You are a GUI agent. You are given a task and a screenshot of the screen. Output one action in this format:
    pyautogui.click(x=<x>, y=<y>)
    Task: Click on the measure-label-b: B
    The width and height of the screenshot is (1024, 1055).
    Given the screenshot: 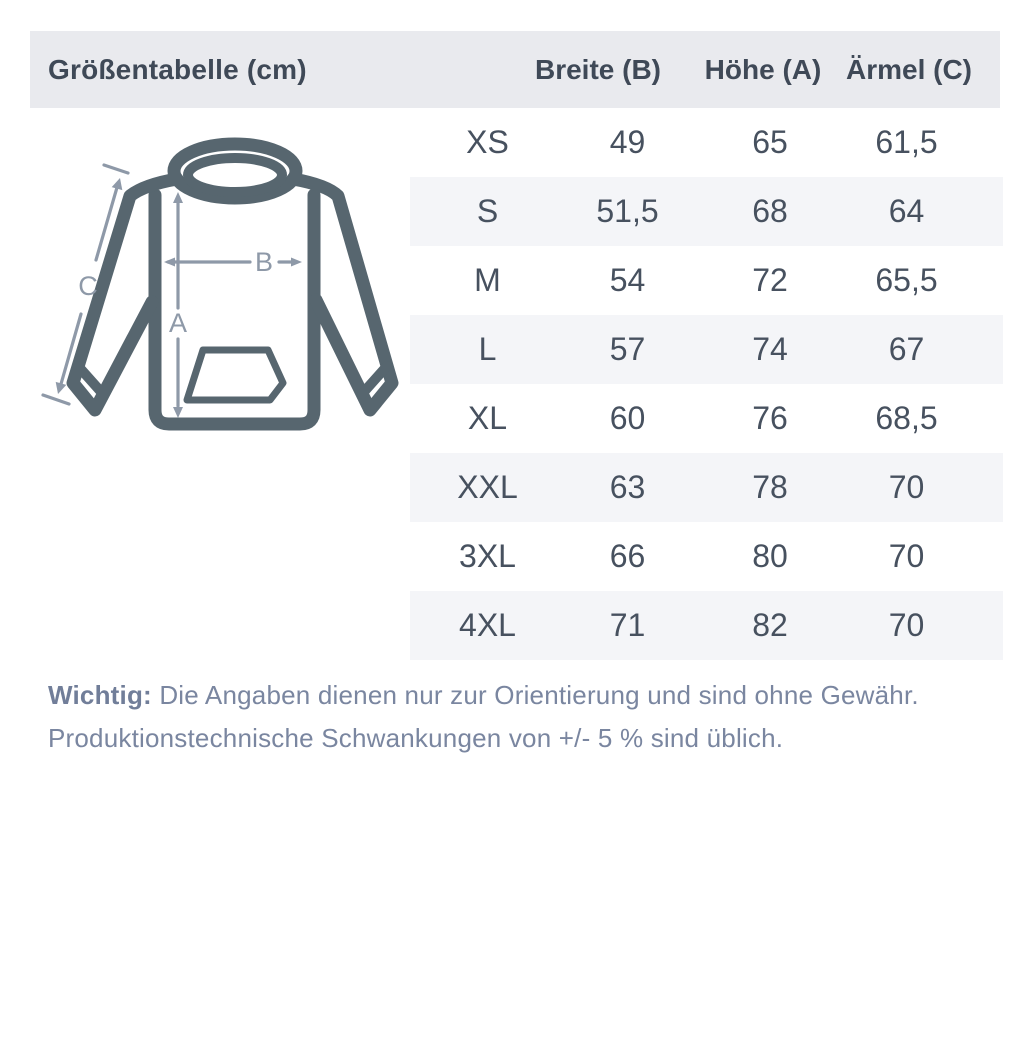 What is the action you would take?
    pyautogui.click(x=264, y=262)
    